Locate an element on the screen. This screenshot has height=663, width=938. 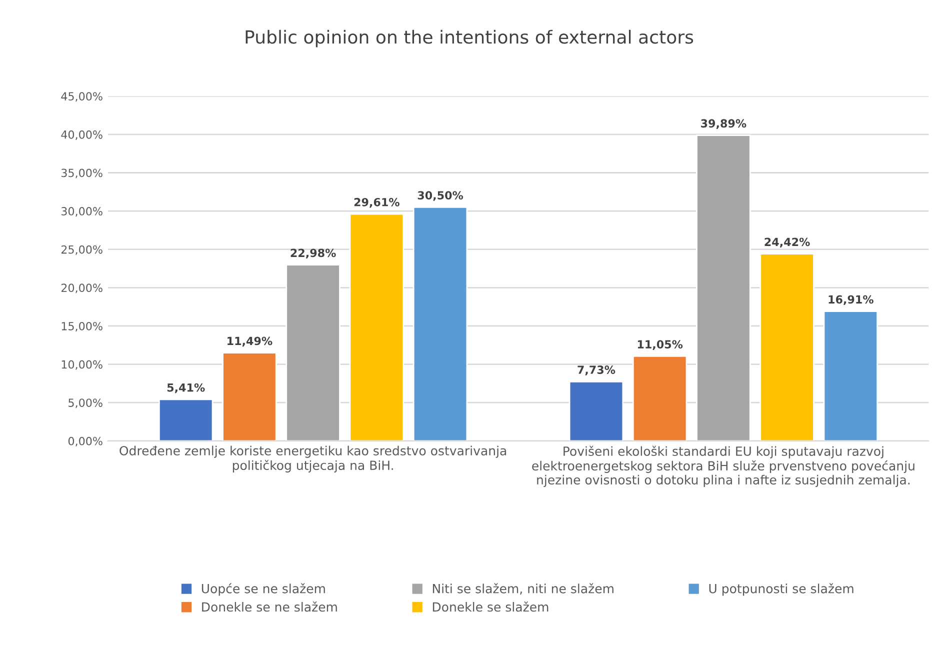
y-tick-label: 15,00% is located at coordinates (82, 327).